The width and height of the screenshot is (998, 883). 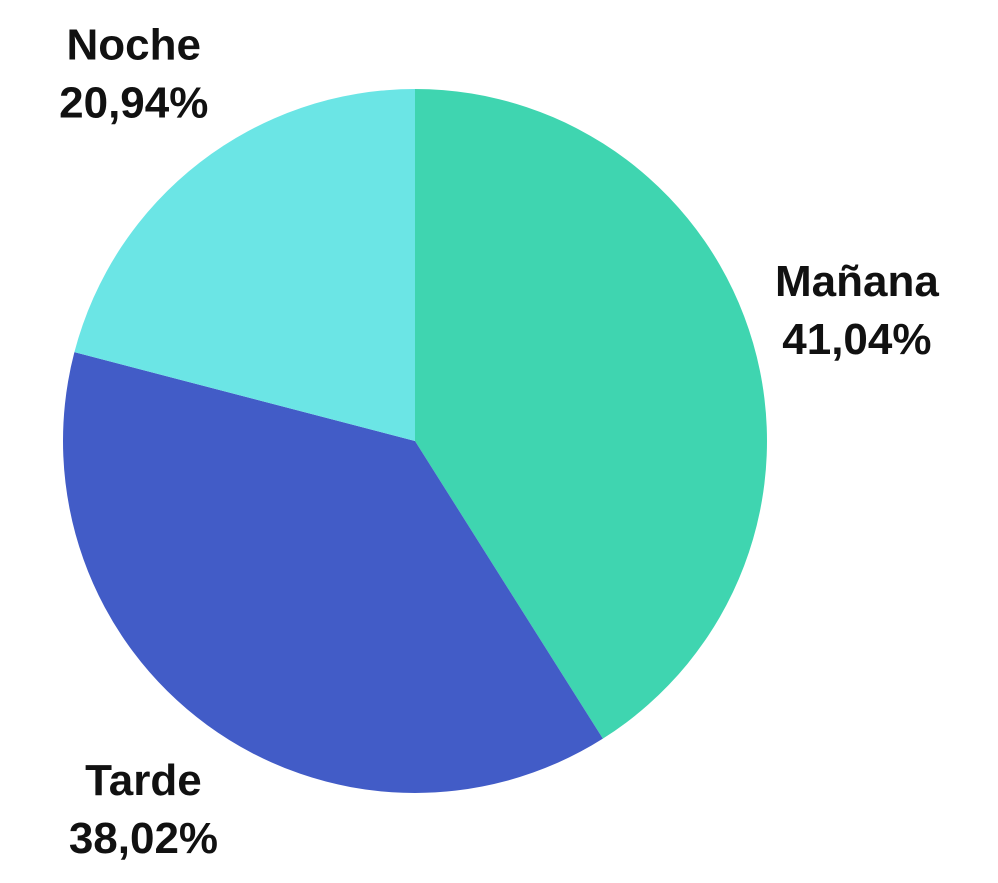 I want to click on slice-label: Noche, so click(x=134, y=45).